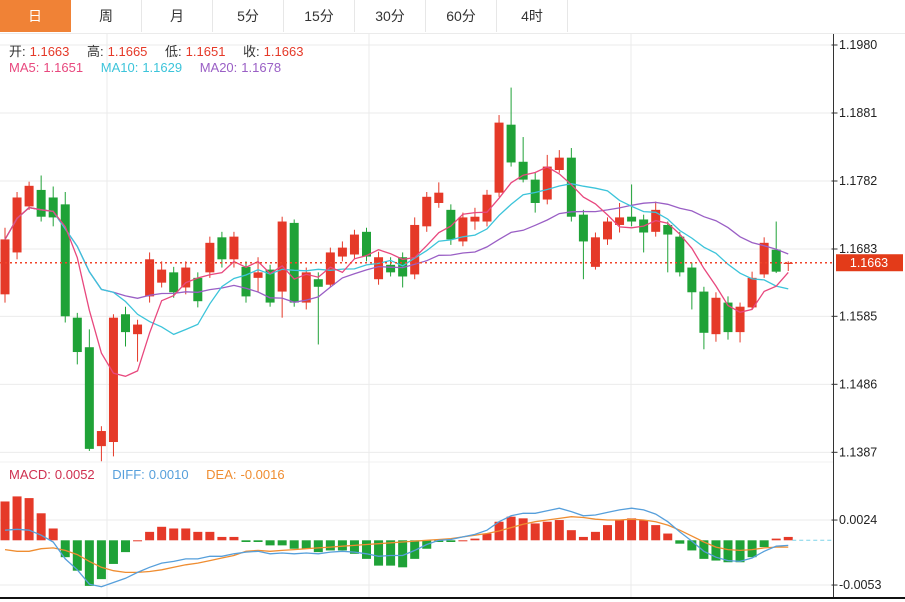 Image resolution: width=905 pixels, height=602 pixels. Describe the element at coordinates (396, 252) in the screenshot. I see `ma20-line` at that location.